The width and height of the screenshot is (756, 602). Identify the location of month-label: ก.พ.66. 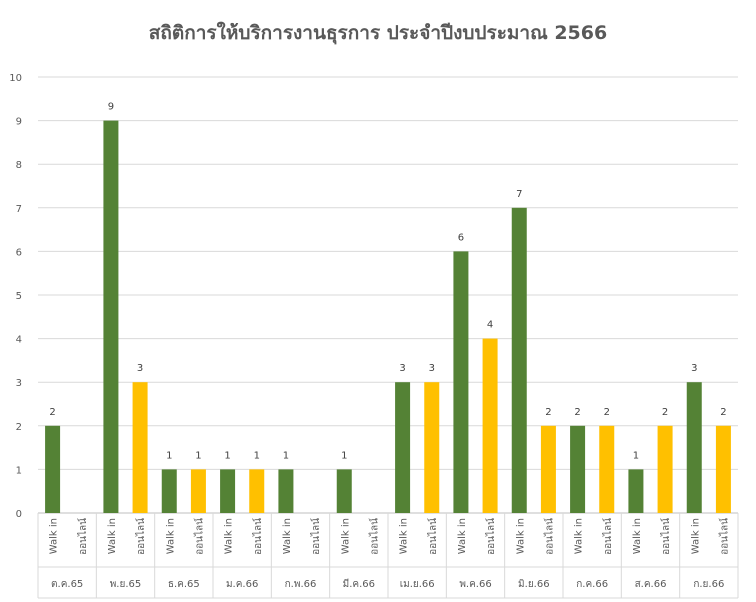
(301, 584).